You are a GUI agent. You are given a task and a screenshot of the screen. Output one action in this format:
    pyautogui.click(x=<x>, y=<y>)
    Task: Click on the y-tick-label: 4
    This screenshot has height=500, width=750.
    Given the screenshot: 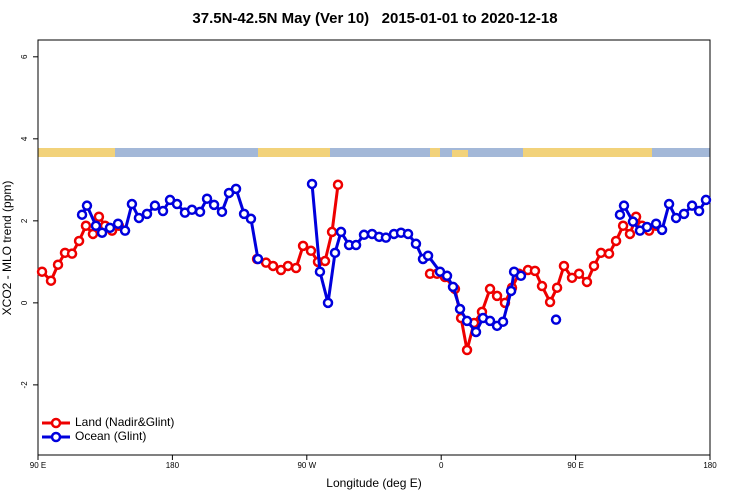 What is the action you would take?
    pyautogui.click(x=24, y=138)
    